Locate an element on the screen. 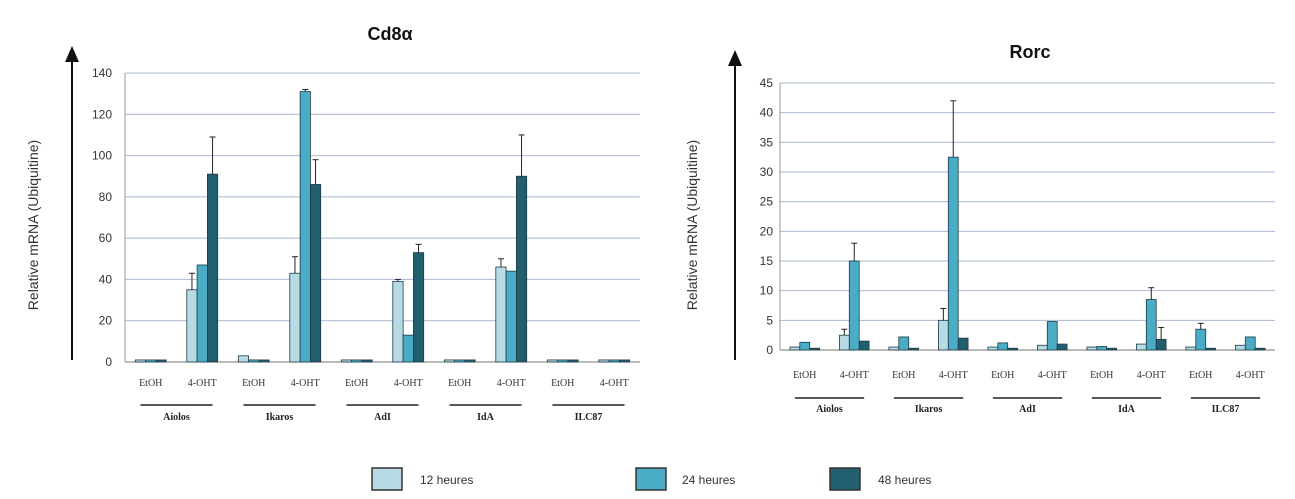  y-tick-label: 140 is located at coordinates (102, 73).